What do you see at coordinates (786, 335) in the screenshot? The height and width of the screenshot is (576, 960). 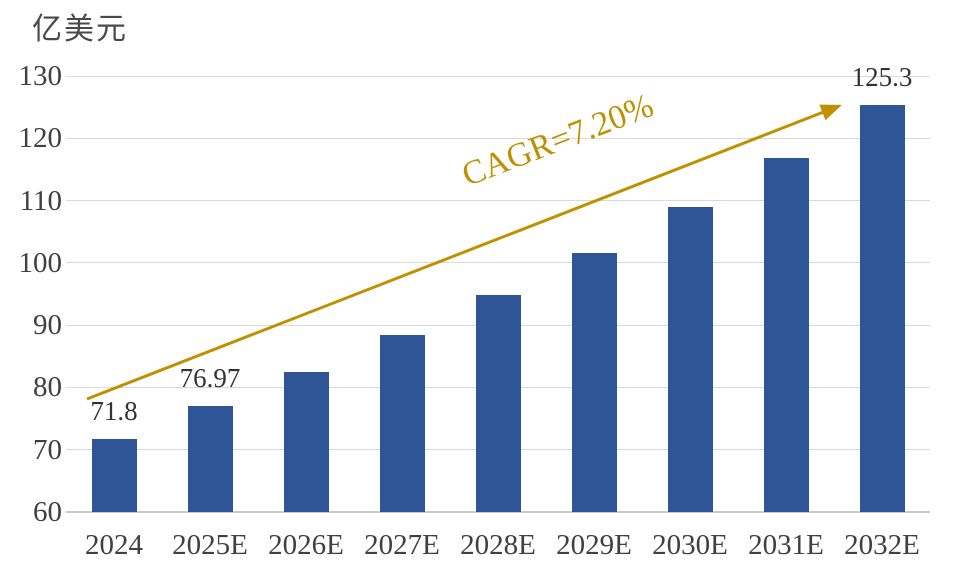 I see `bar-2031E` at bounding box center [786, 335].